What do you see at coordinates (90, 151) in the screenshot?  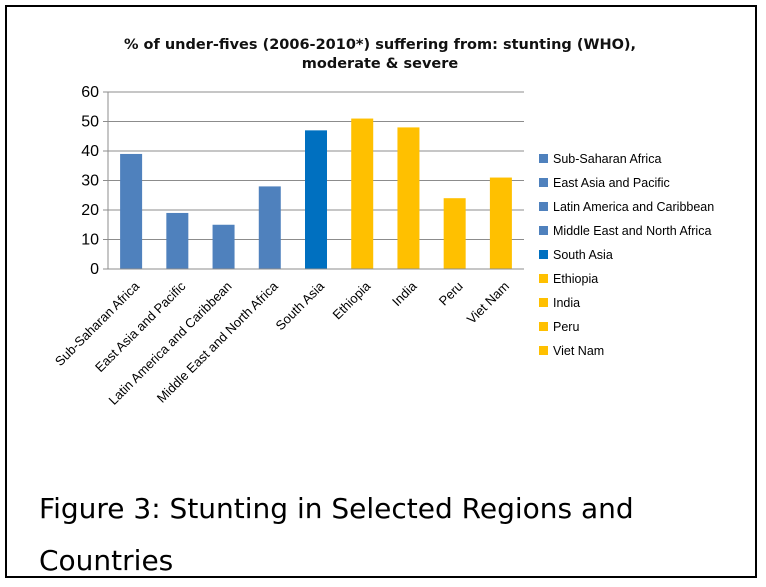 I see `y-tick-label: 40` at bounding box center [90, 151].